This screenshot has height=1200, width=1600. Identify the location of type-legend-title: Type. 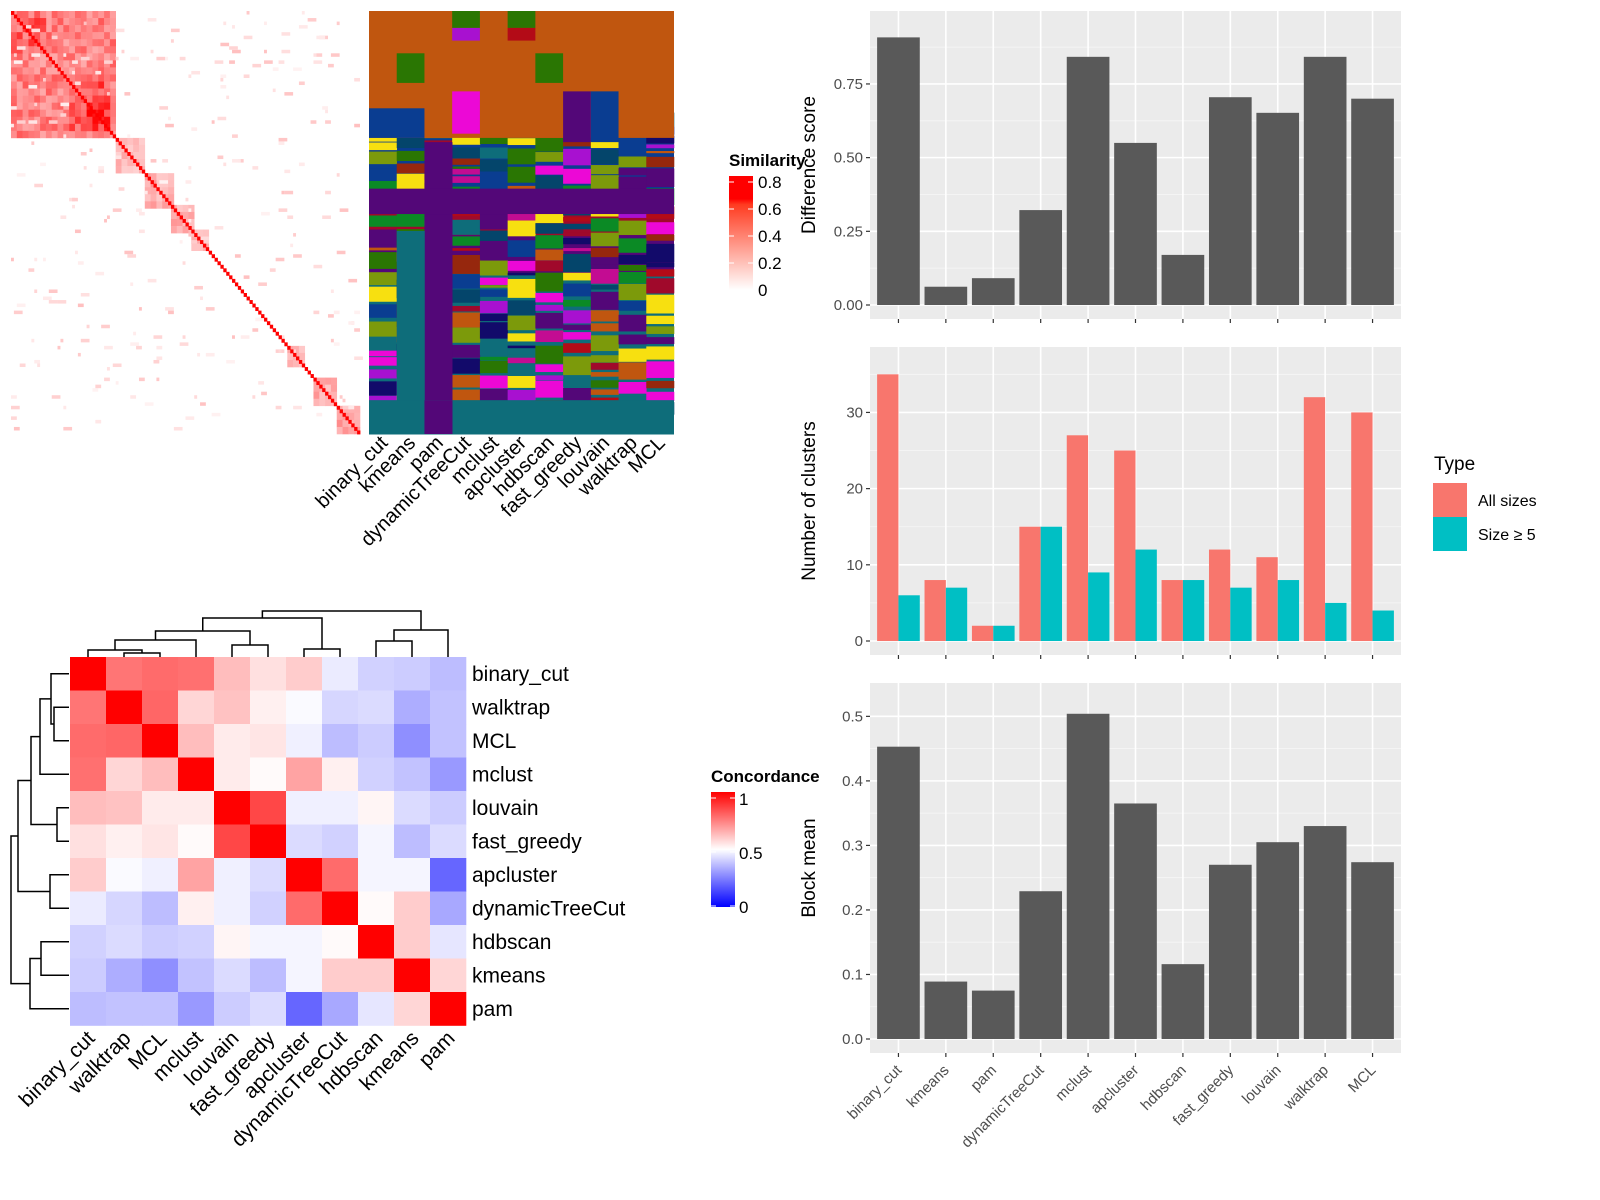
(1454, 464).